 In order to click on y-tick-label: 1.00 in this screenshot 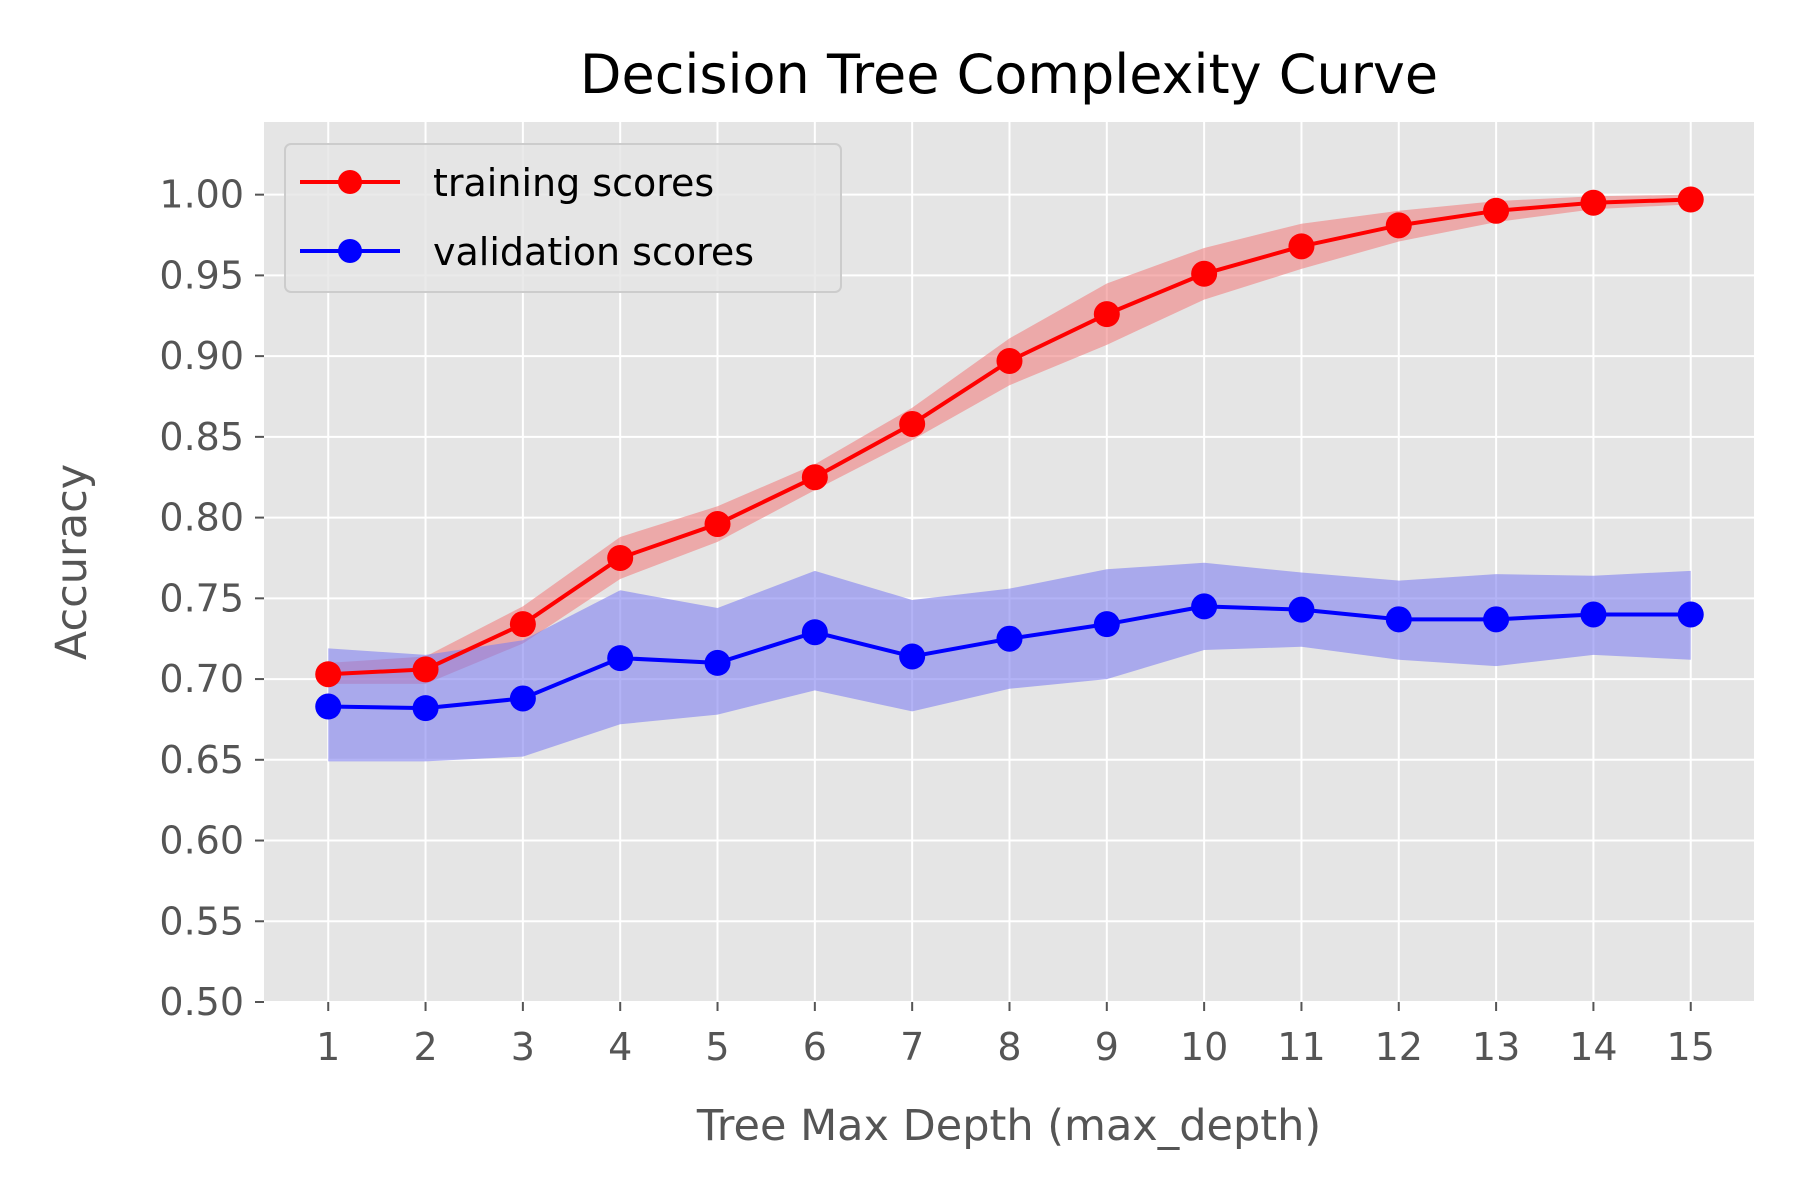, I will do `click(201, 195)`.